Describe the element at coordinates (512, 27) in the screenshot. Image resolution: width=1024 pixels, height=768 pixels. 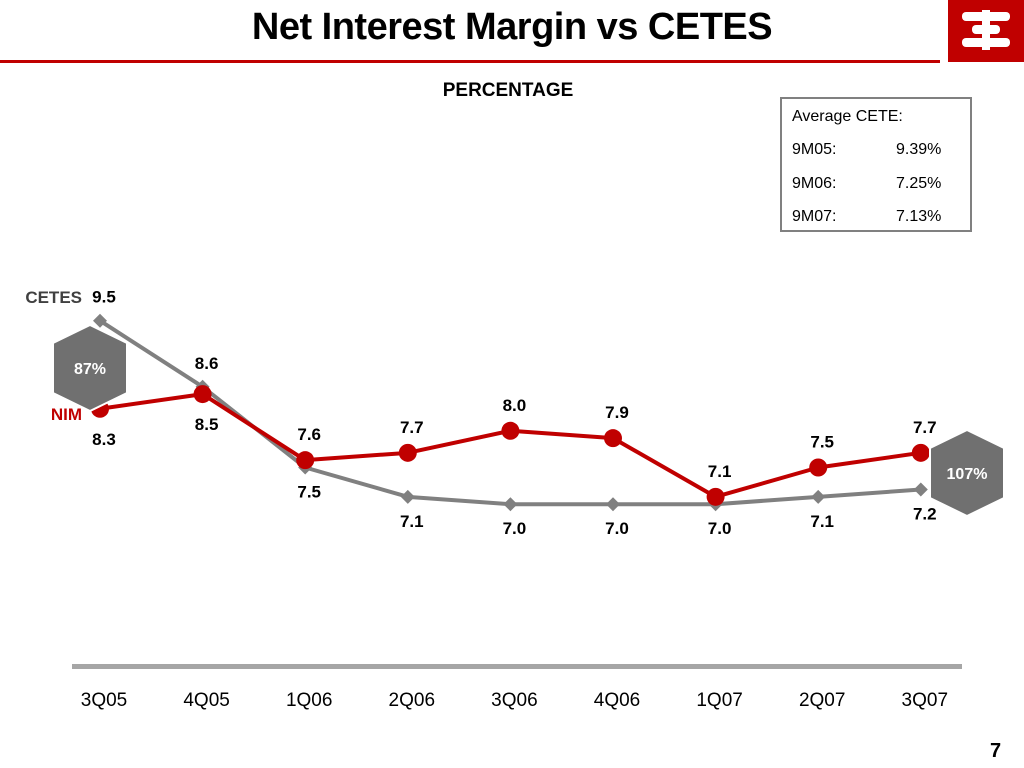
I see `page-title: Net Interest Margin vs CETES` at that location.